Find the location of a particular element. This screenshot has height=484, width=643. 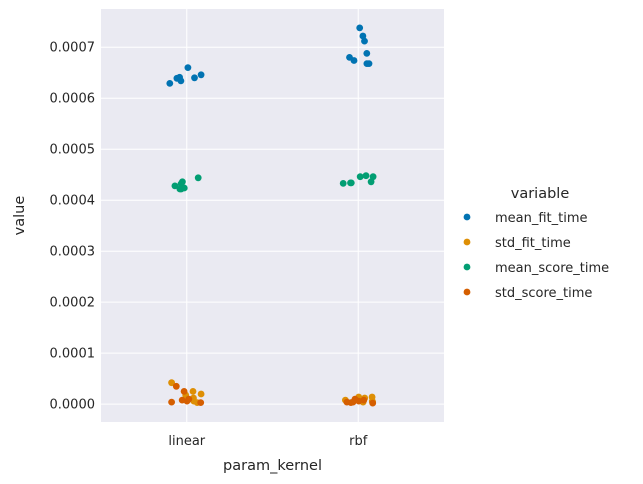

y-tick-label: 0.0002 is located at coordinates (73, 303).